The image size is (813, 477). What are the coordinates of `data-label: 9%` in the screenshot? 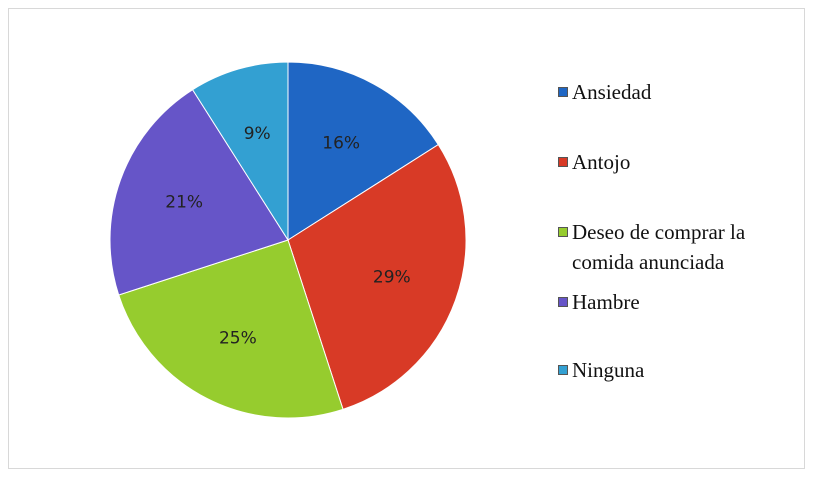 It's located at (257, 134).